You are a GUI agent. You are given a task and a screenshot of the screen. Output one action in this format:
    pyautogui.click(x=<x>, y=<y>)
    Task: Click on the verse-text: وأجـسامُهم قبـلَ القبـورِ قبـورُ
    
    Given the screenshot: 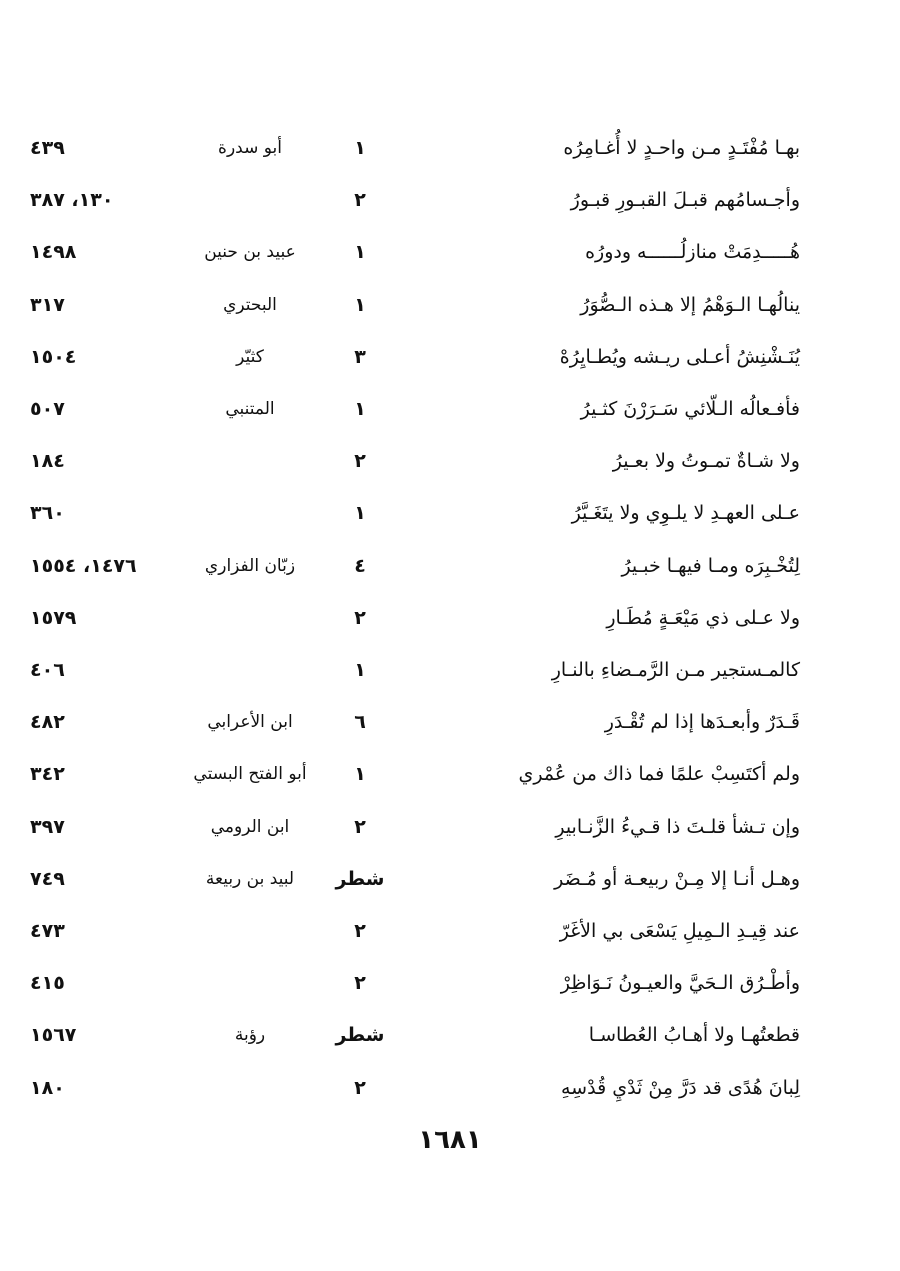 What is the action you would take?
    pyautogui.click(x=685, y=200)
    